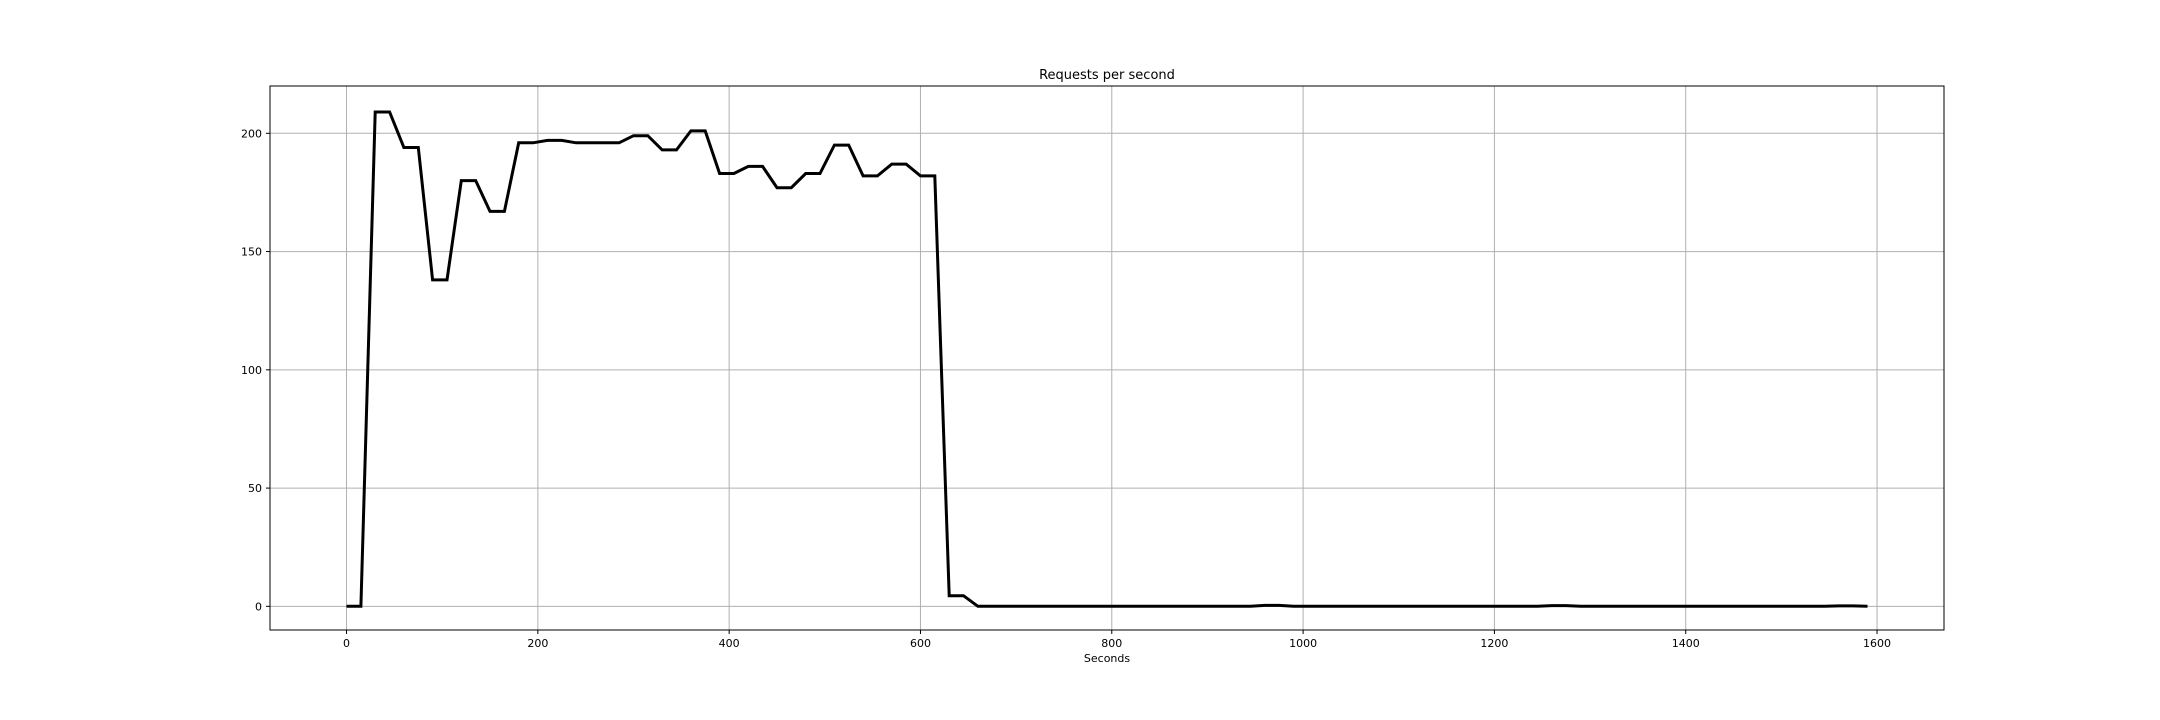 This screenshot has width=2160, height=720. Describe the element at coordinates (1107, 75) in the screenshot. I see `chart-title: Requests per second` at that location.